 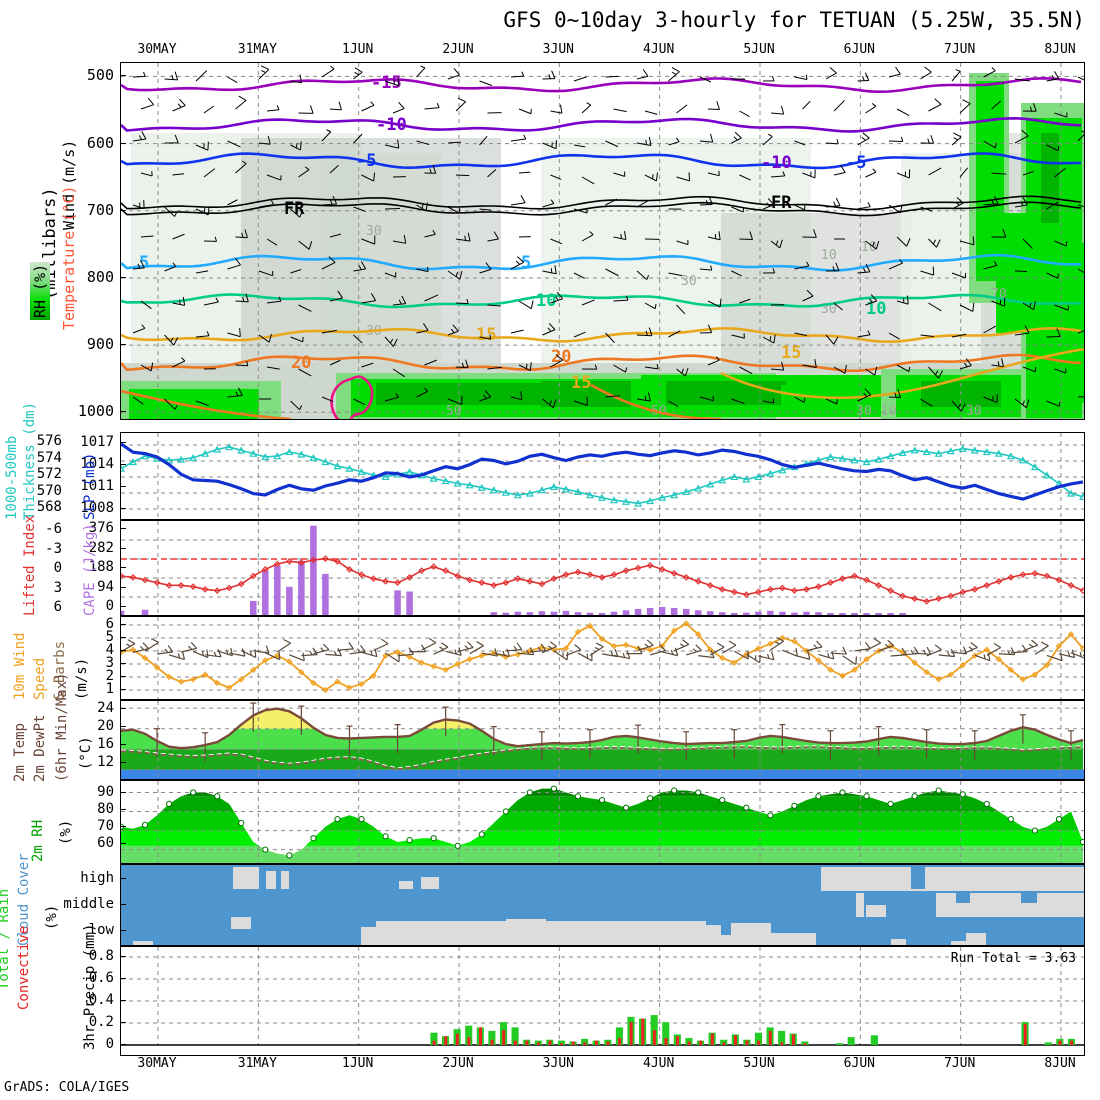 I want to click on isotherm-20-low2, so click(x=656, y=401).